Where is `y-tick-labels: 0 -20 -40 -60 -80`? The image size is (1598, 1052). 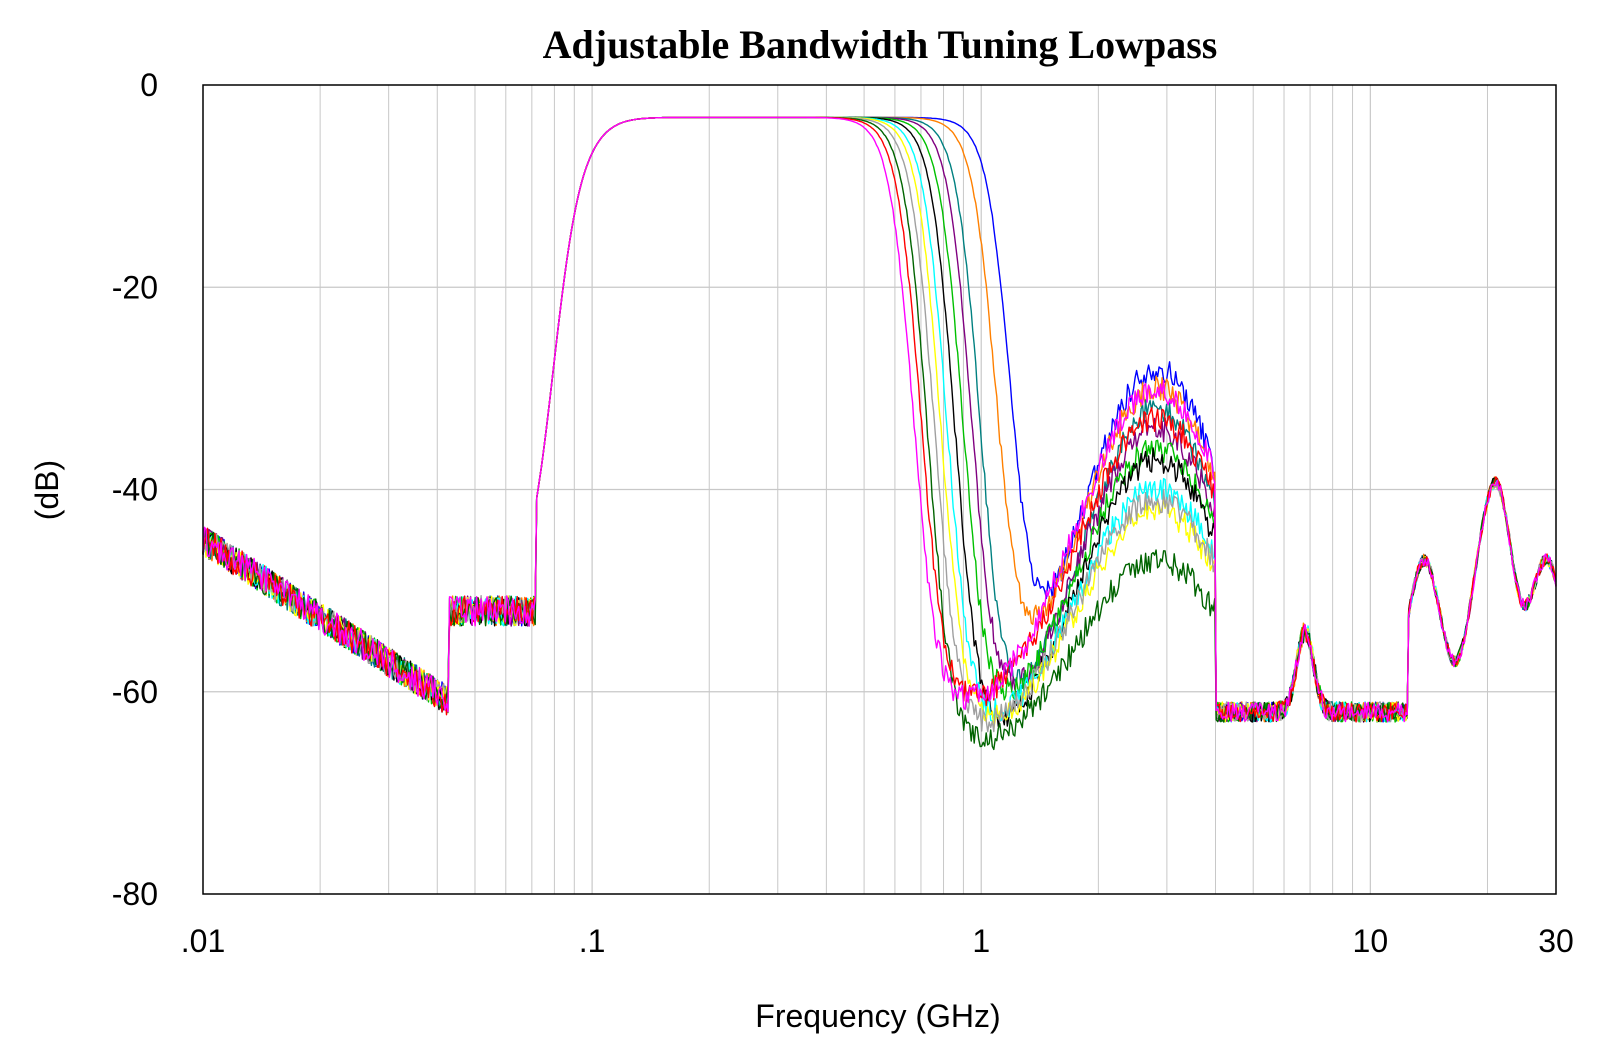 y-tick-labels: 0 -20 -40 -60 -80 is located at coordinates (135, 489).